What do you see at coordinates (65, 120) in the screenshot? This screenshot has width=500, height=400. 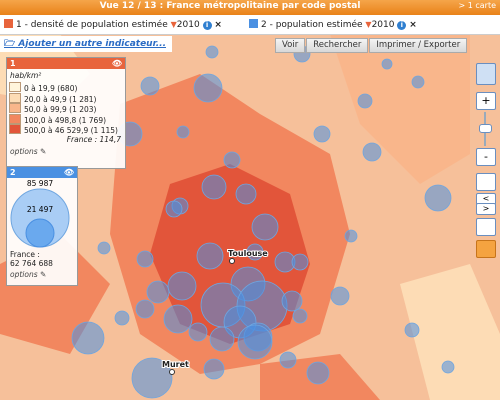 I see `legend-class-label: 100,0 à 498,8 (1 769)` at bounding box center [65, 120].